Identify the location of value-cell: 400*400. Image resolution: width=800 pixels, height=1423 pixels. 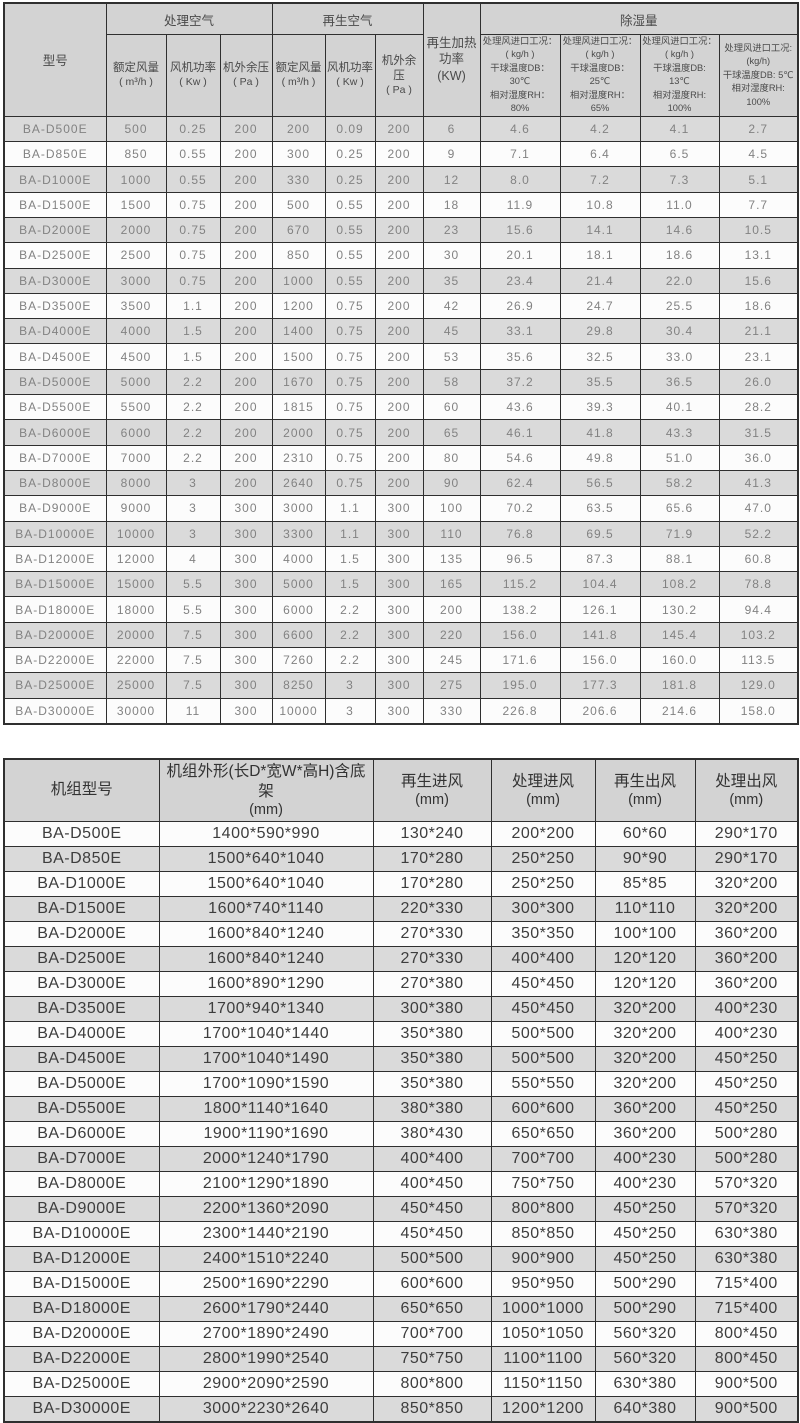
(543, 958).